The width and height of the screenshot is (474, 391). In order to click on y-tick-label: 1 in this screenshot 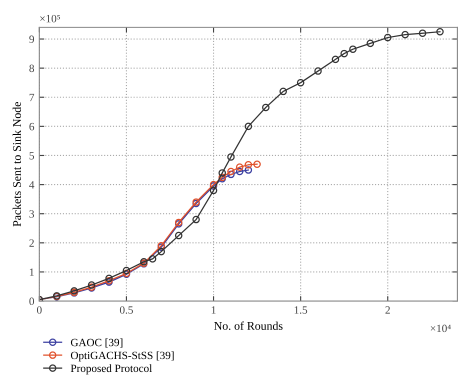, I will do `click(32, 272)`.